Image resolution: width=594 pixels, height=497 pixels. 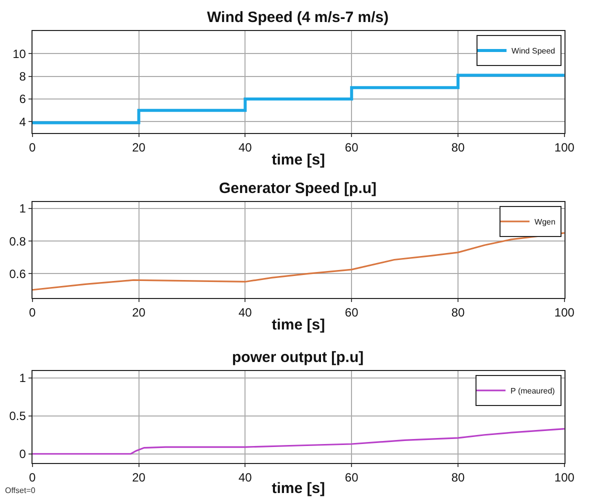 What do you see at coordinates (22, 77) in the screenshot?
I see `y-tick-label: 8` at bounding box center [22, 77].